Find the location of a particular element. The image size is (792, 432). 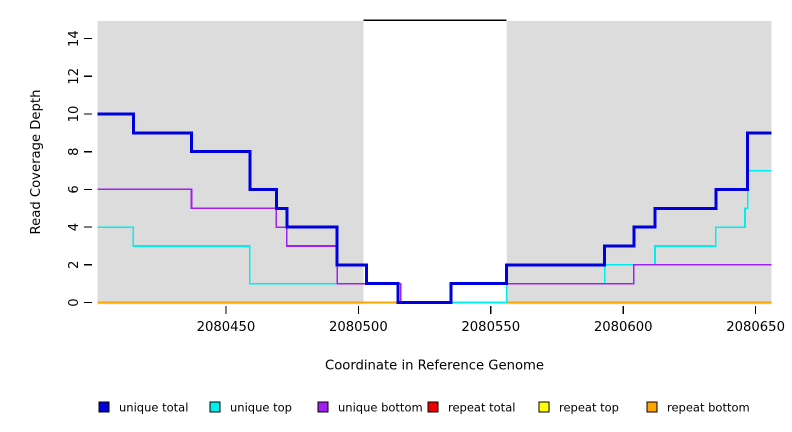

y-axis-tick-label: 8 is located at coordinates (74, 152).